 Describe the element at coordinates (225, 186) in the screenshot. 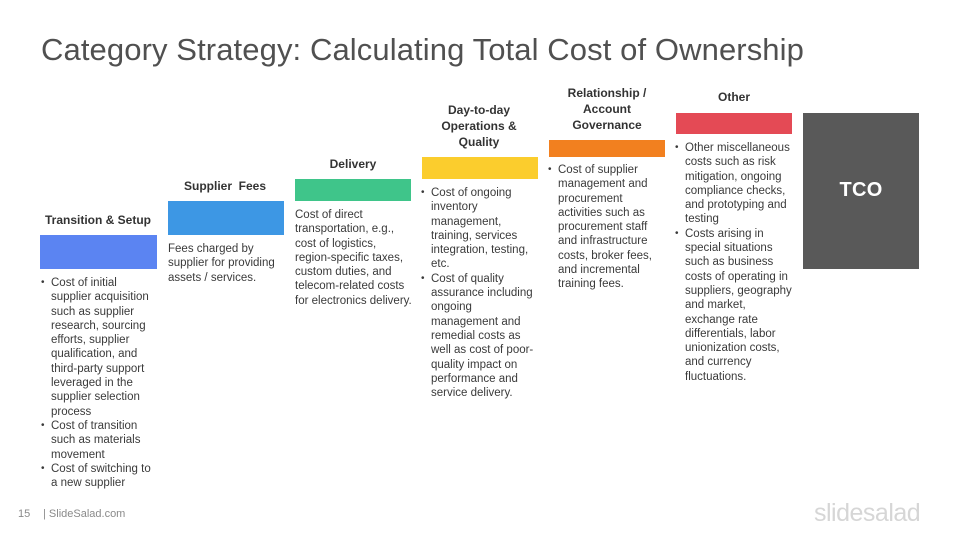

I see `step-label-supplier-fees: Supplier Fees` at that location.